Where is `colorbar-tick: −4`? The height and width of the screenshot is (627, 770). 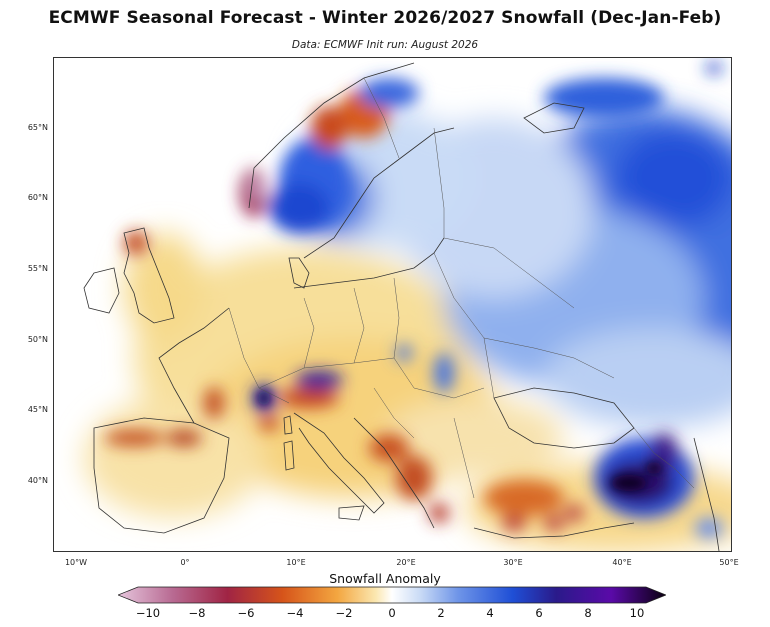 colorbar-tick: −4 is located at coordinates (295, 613).